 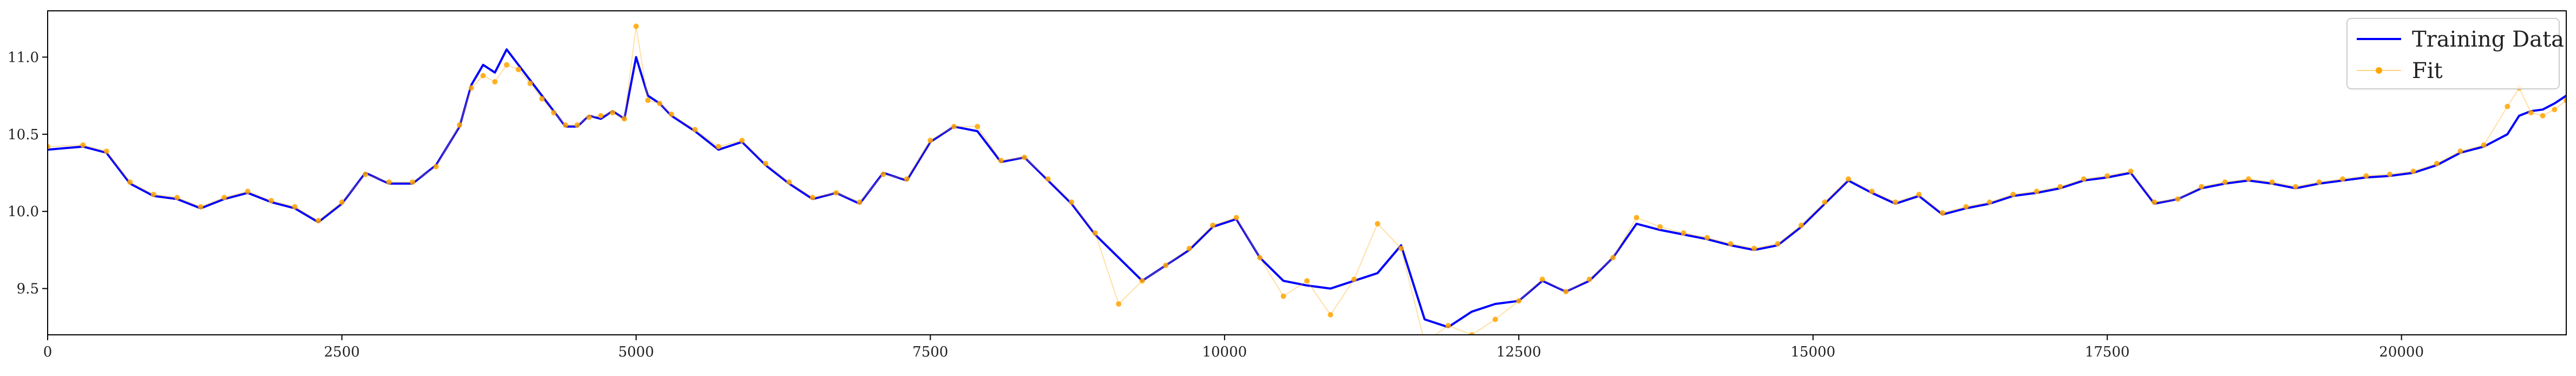 What do you see at coordinates (28, 173) in the screenshot?
I see `y-axis: 9.5 10.0 10.5 11.0` at bounding box center [28, 173].